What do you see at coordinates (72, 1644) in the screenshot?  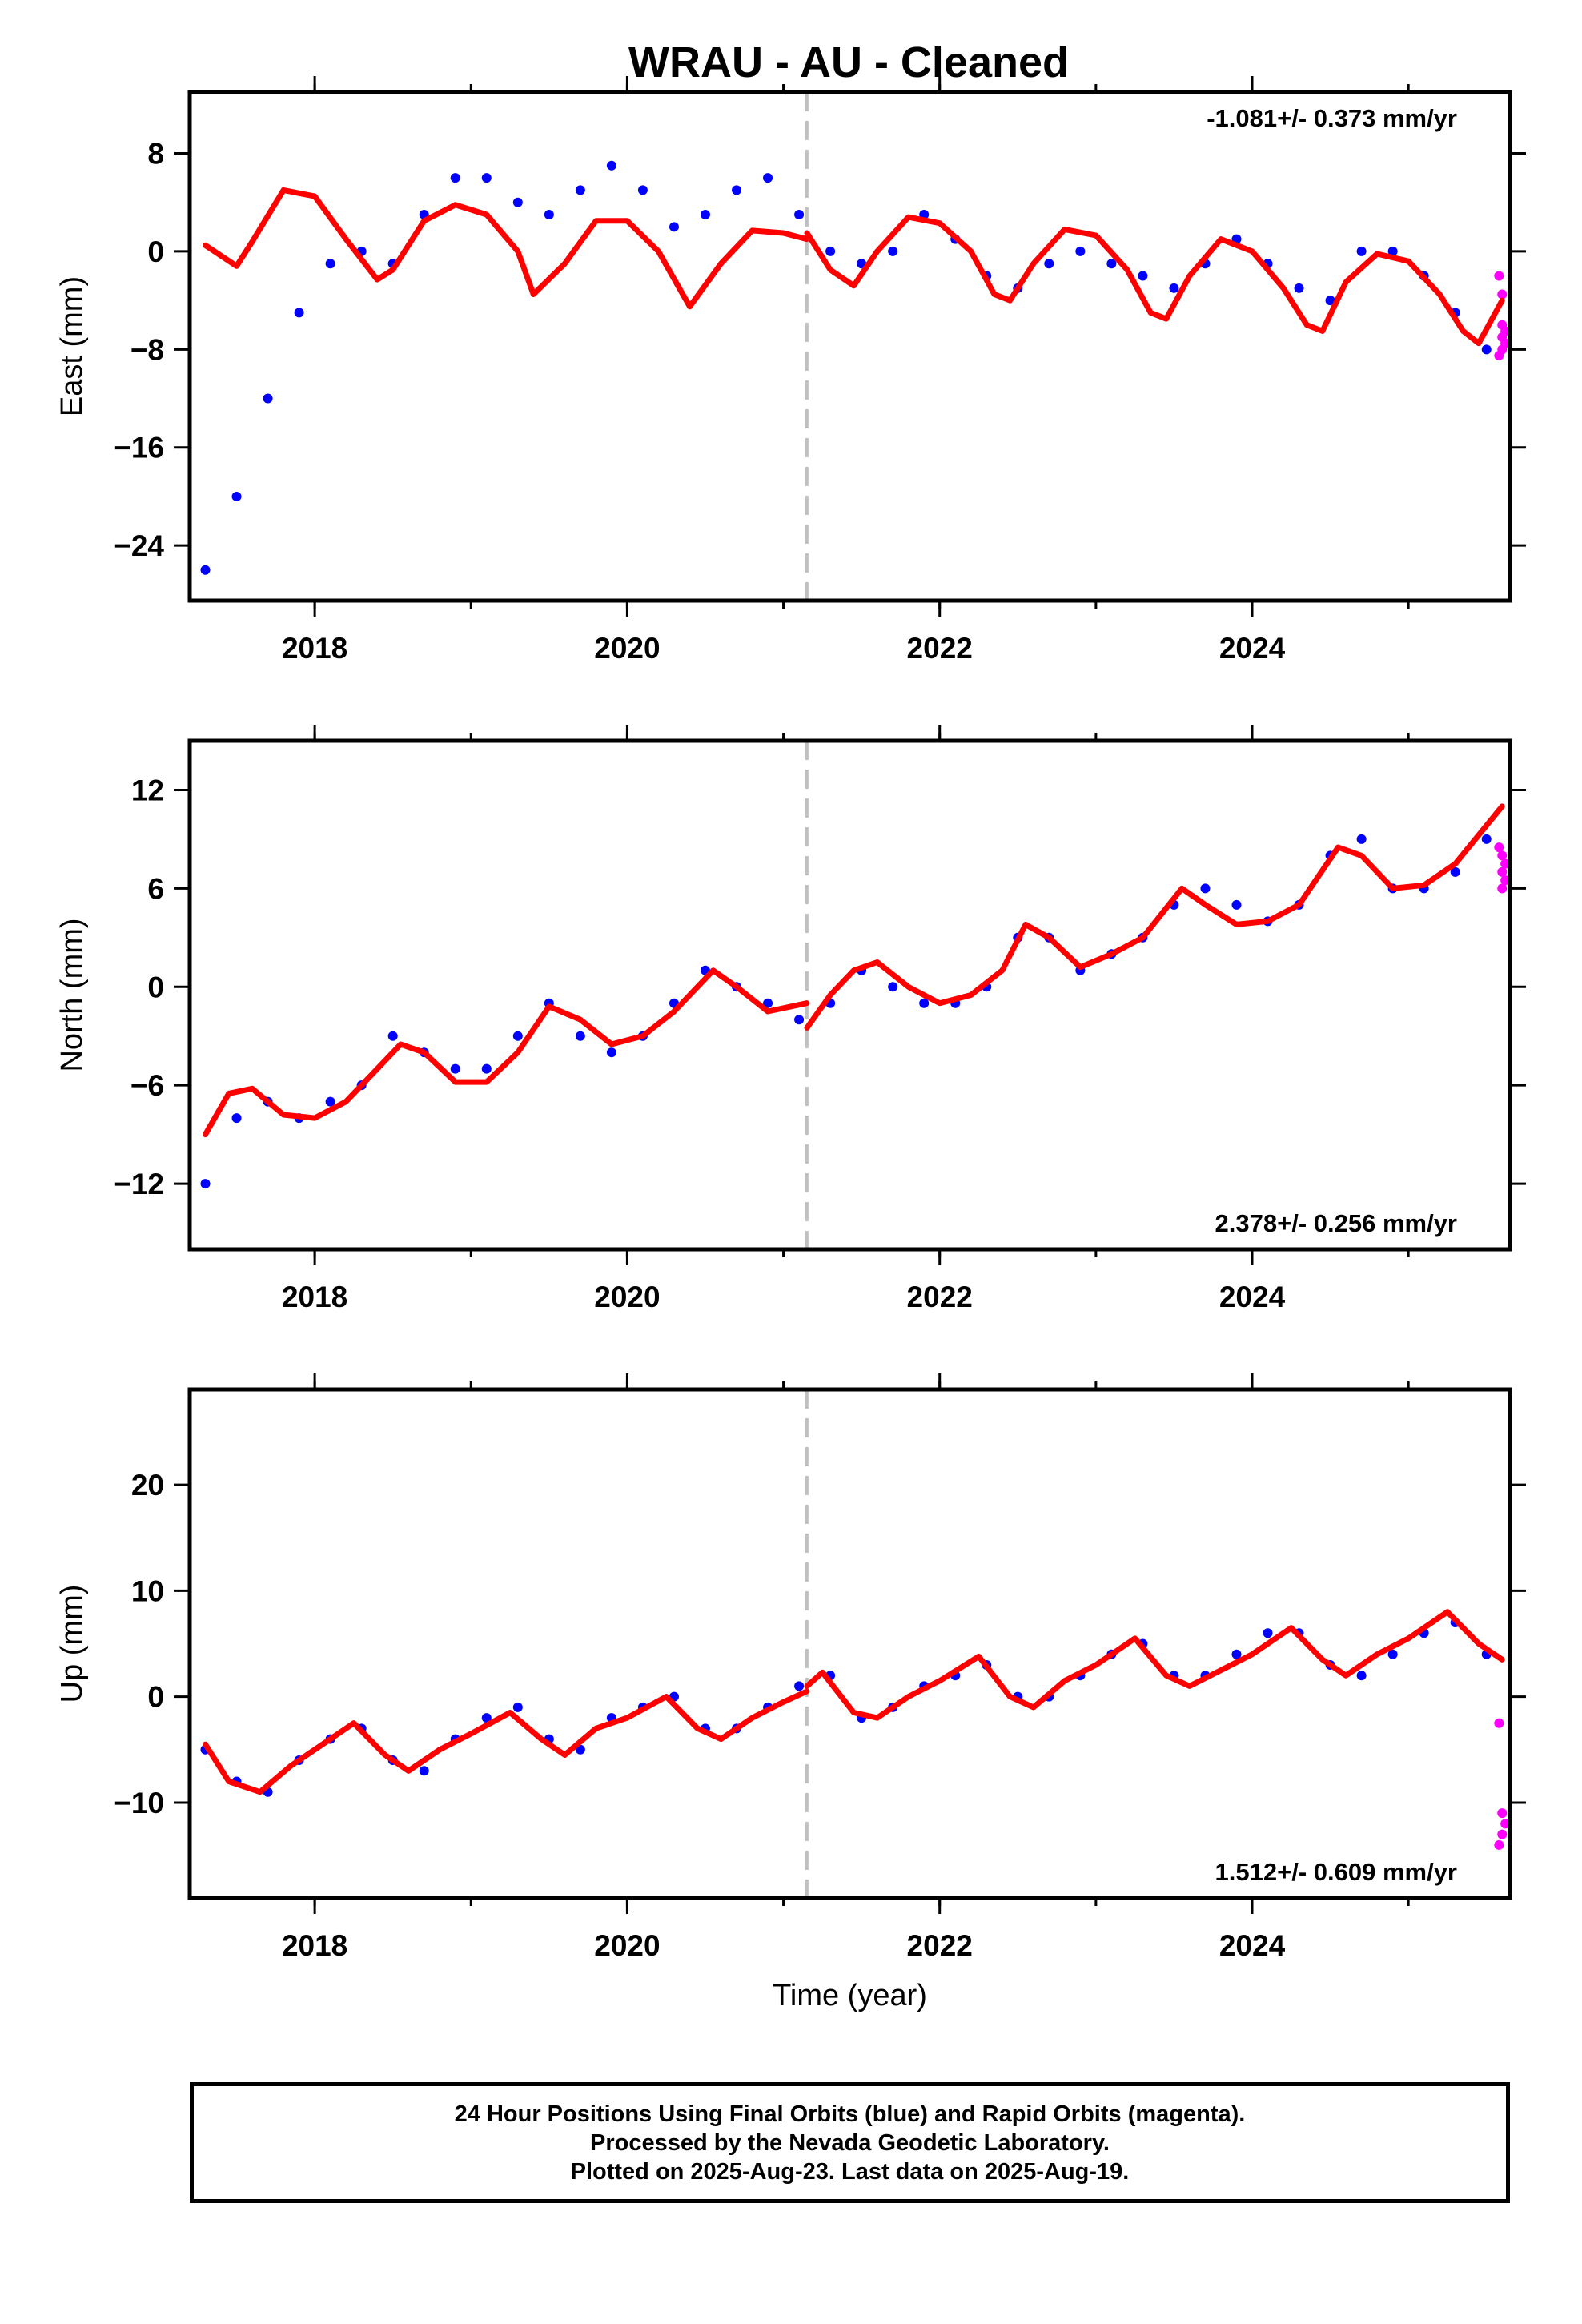 I see `y-axis-label: Up (mm)` at bounding box center [72, 1644].